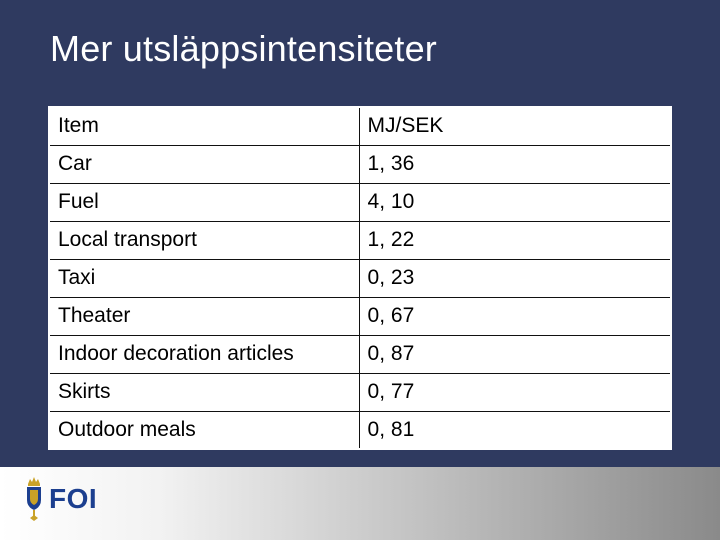  Describe the element at coordinates (204, 202) in the screenshot. I see `row-item: Fuel` at that location.